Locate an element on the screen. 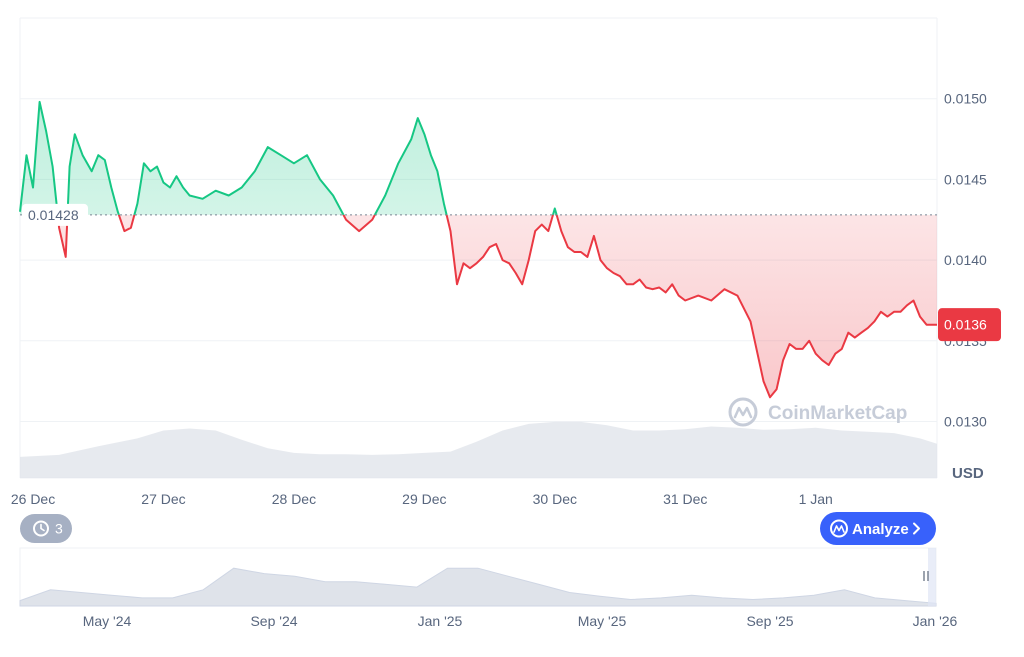  volume-bars is located at coordinates (478, 449).